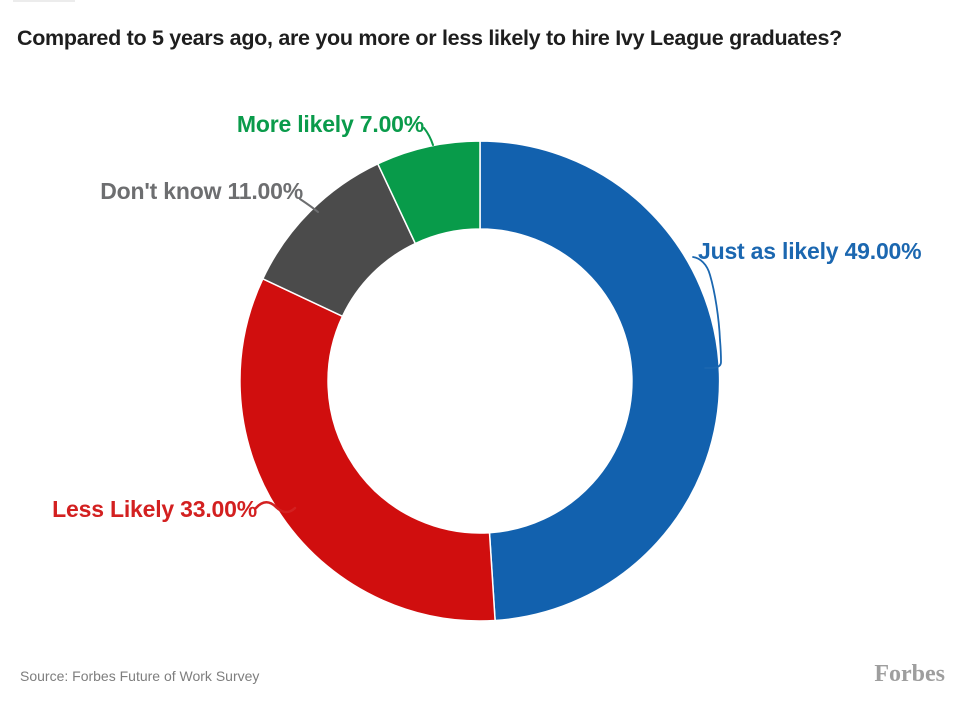  I want to click on leader-line-dont-know, so click(309, 205).